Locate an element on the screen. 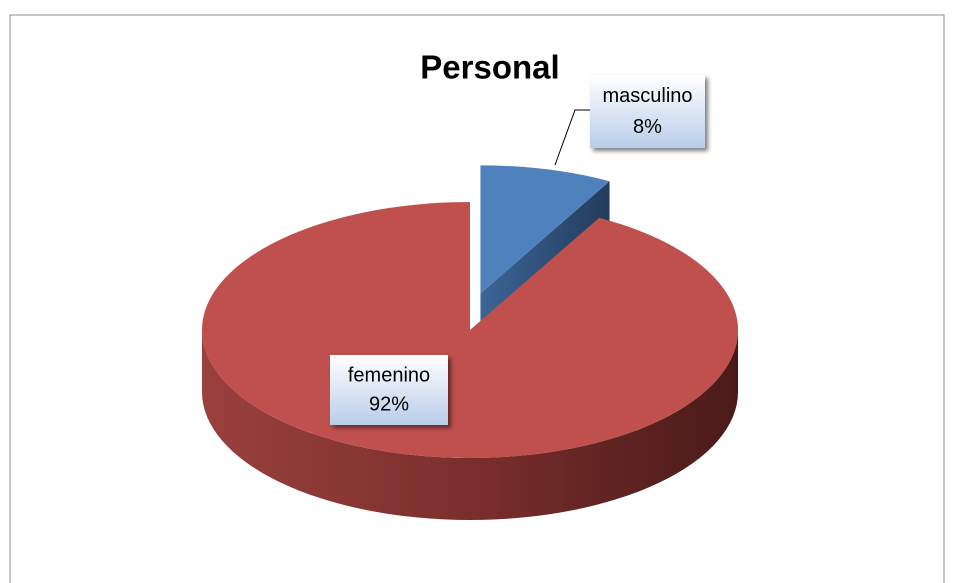  data-label-name: femenino is located at coordinates (389, 375).